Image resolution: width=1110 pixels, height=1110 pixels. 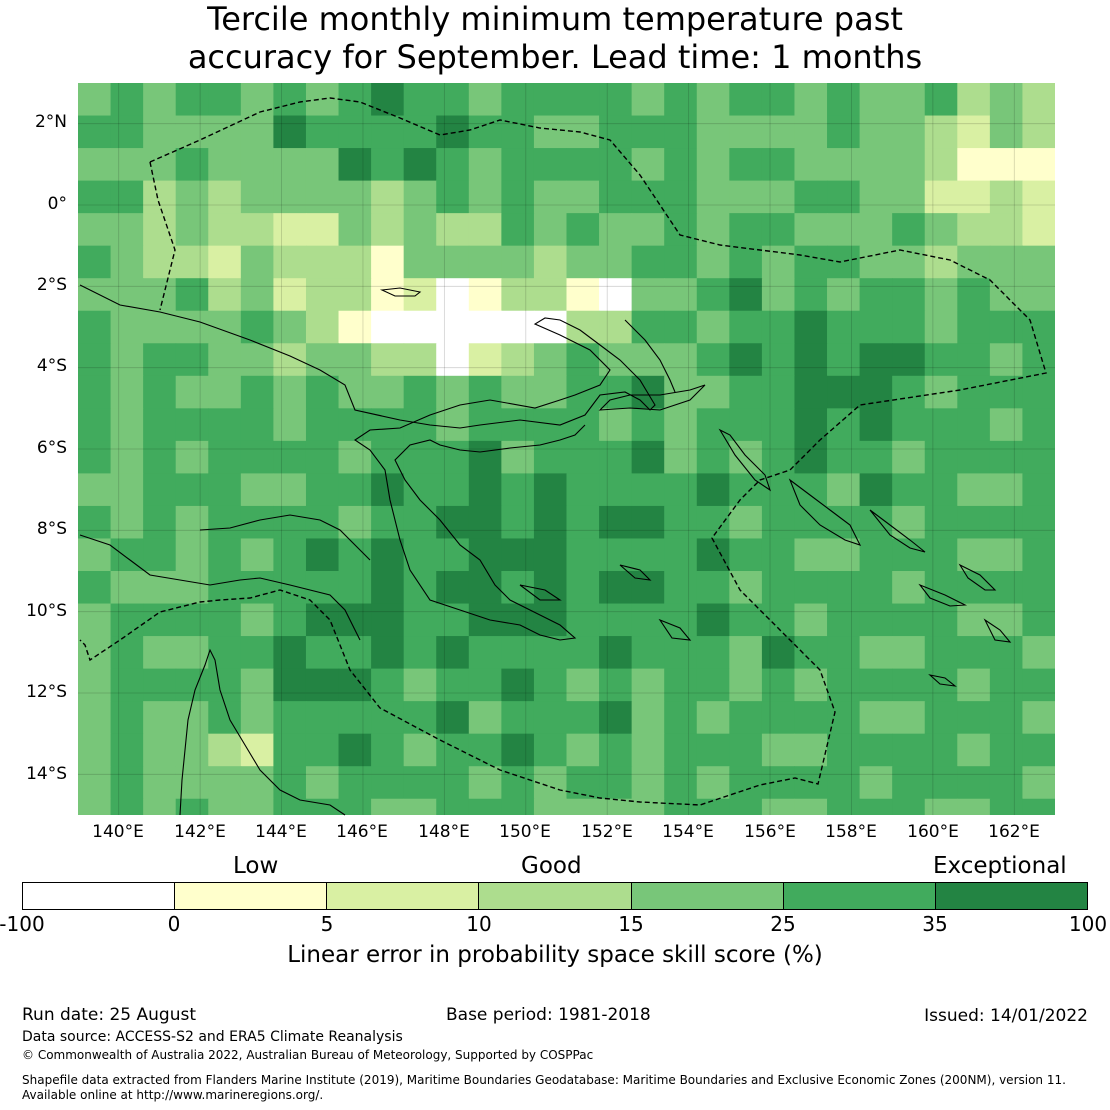 I want to click on lat-label-4s: 4°S, so click(x=51, y=366).